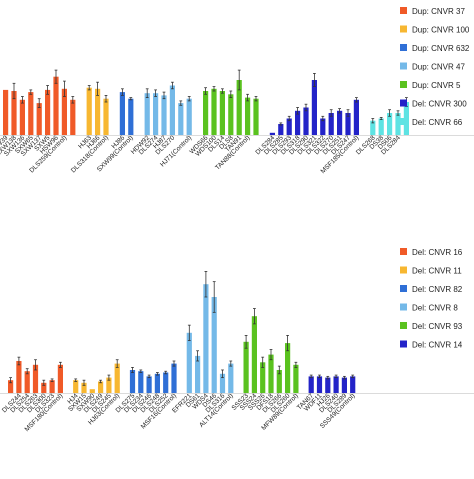 The width and height of the screenshot is (474, 479). Describe the element at coordinates (435, 308) in the screenshot. I see `legend-label-1-3: Del: CNVR 8` at that location.